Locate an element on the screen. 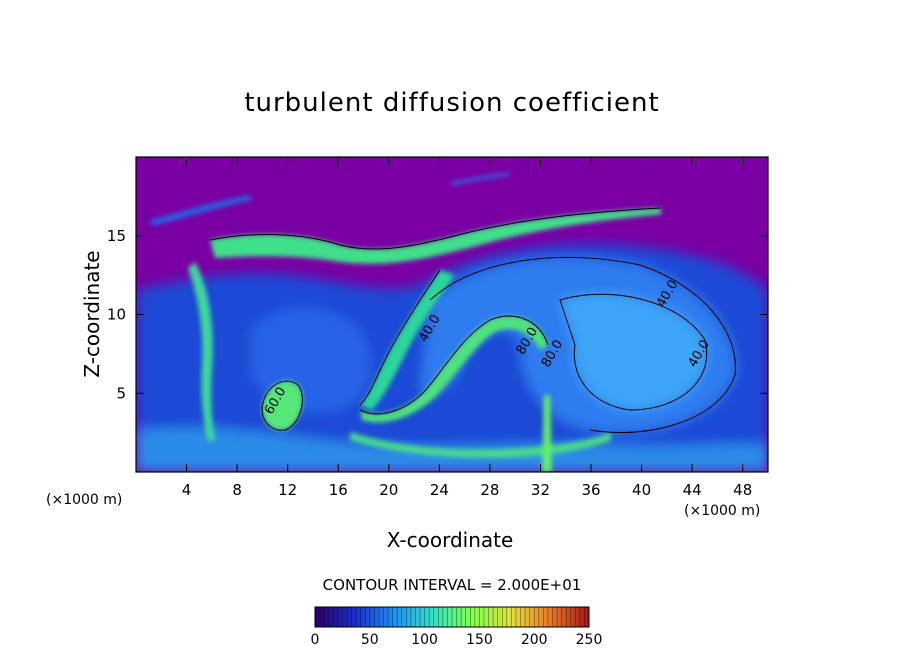  x-tick-label: 36 is located at coordinates (590, 490).